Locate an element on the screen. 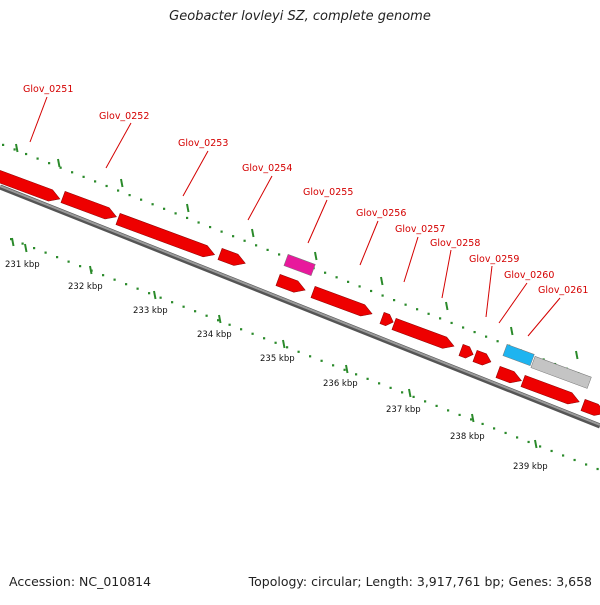 This screenshot has width=600, height=605. genome-title: Geobacter lovleyi SZ, complete genome is located at coordinates (300, 16).